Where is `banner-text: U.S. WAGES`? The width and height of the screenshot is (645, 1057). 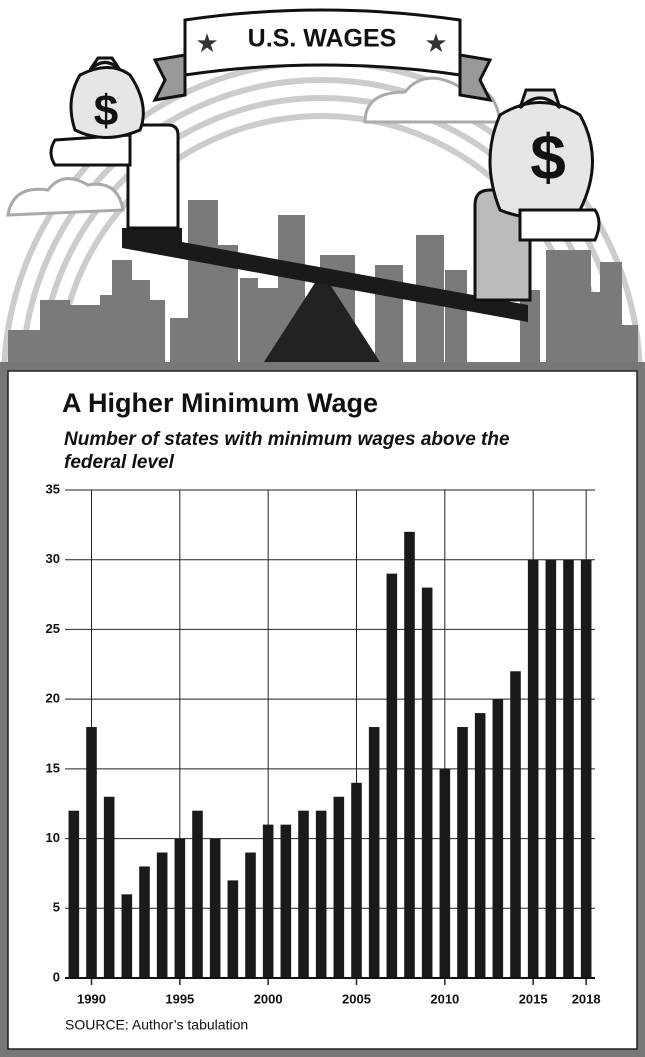 banner-text: U.S. WAGES is located at coordinates (322, 39).